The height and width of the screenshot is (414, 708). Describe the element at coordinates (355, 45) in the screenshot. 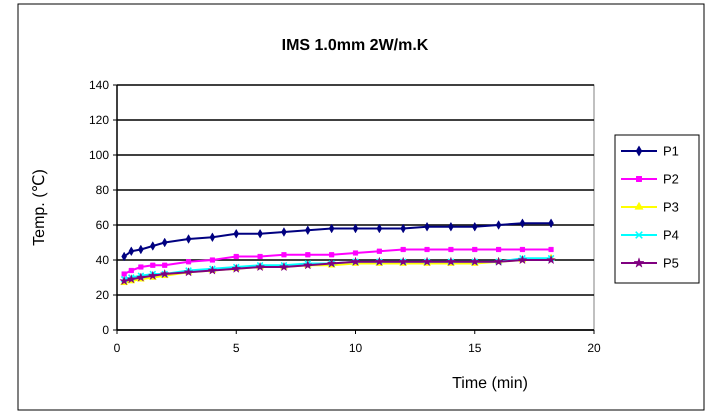

I see `chart-title: IMS 1.0mm 2W/m.K` at that location.